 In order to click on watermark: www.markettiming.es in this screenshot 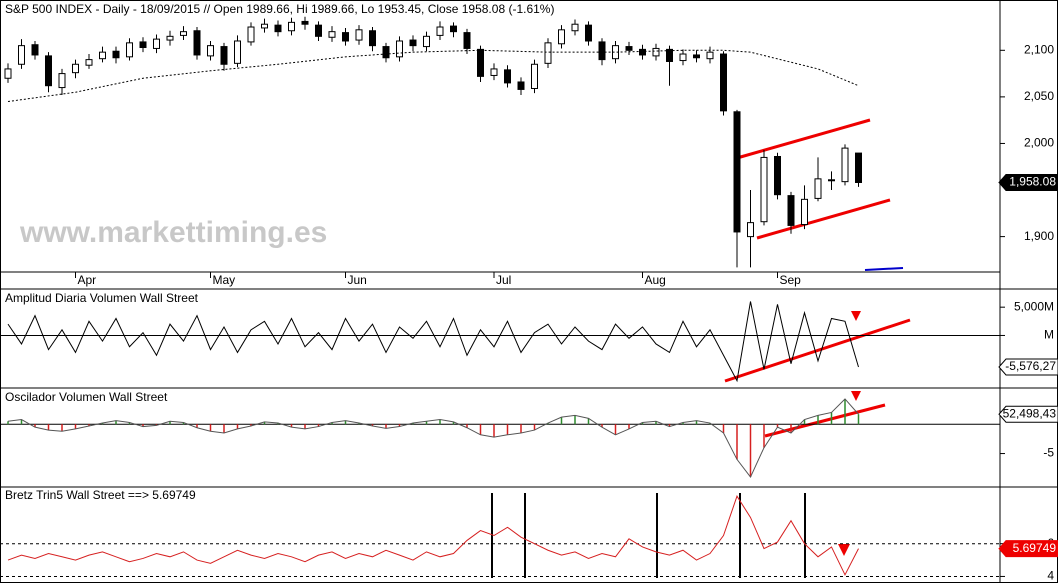, I will do `click(173, 232)`.